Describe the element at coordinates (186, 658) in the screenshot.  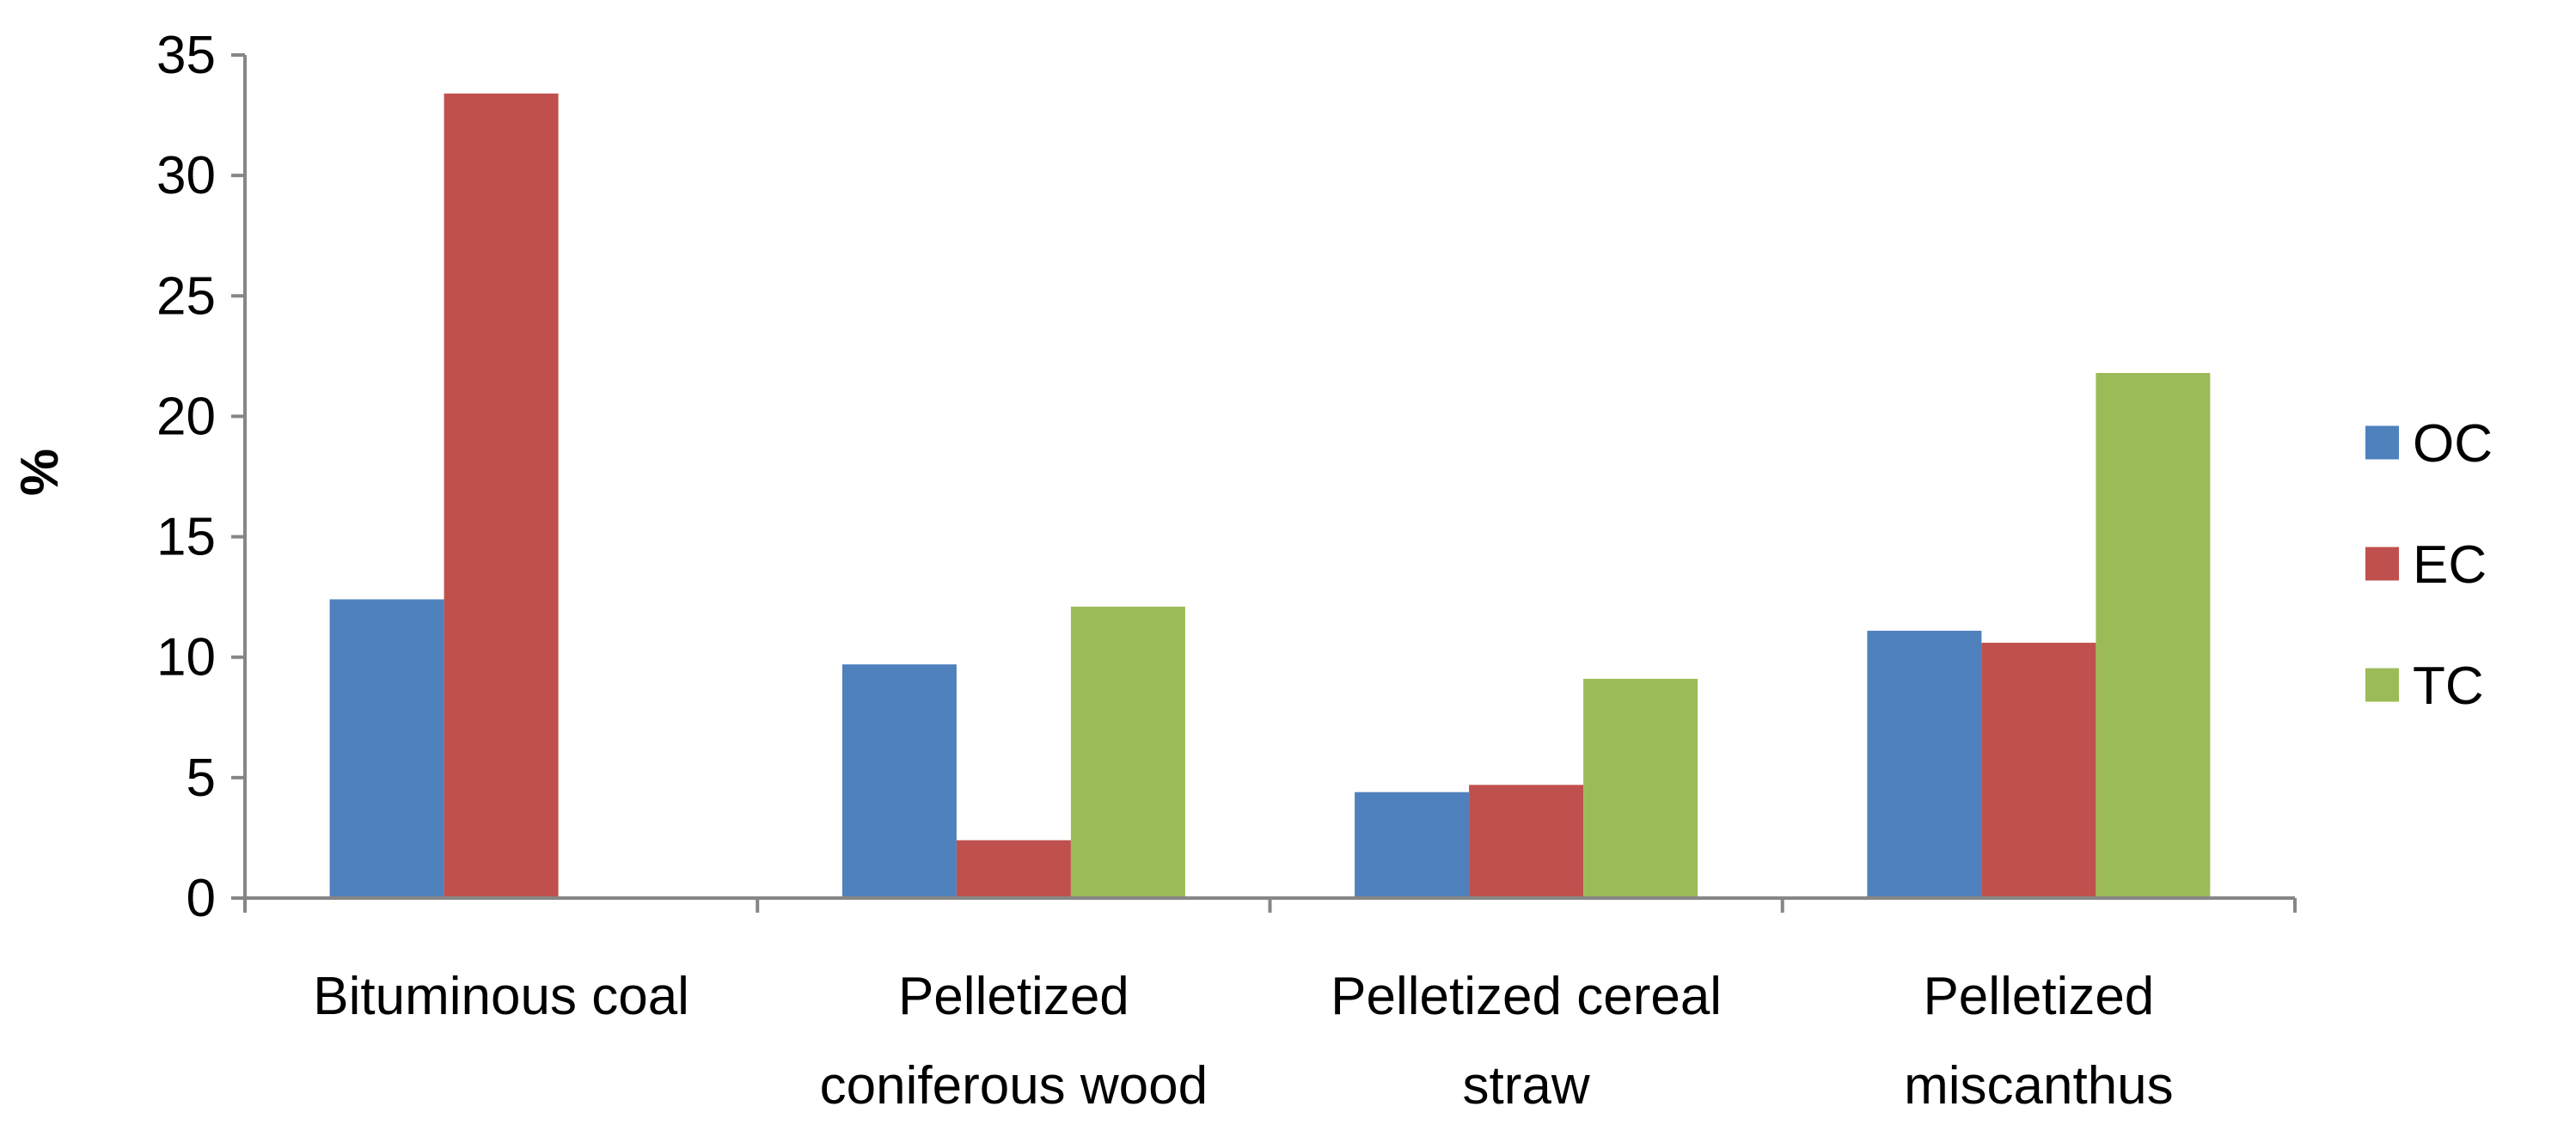
I see `y-tick-label: 10` at that location.